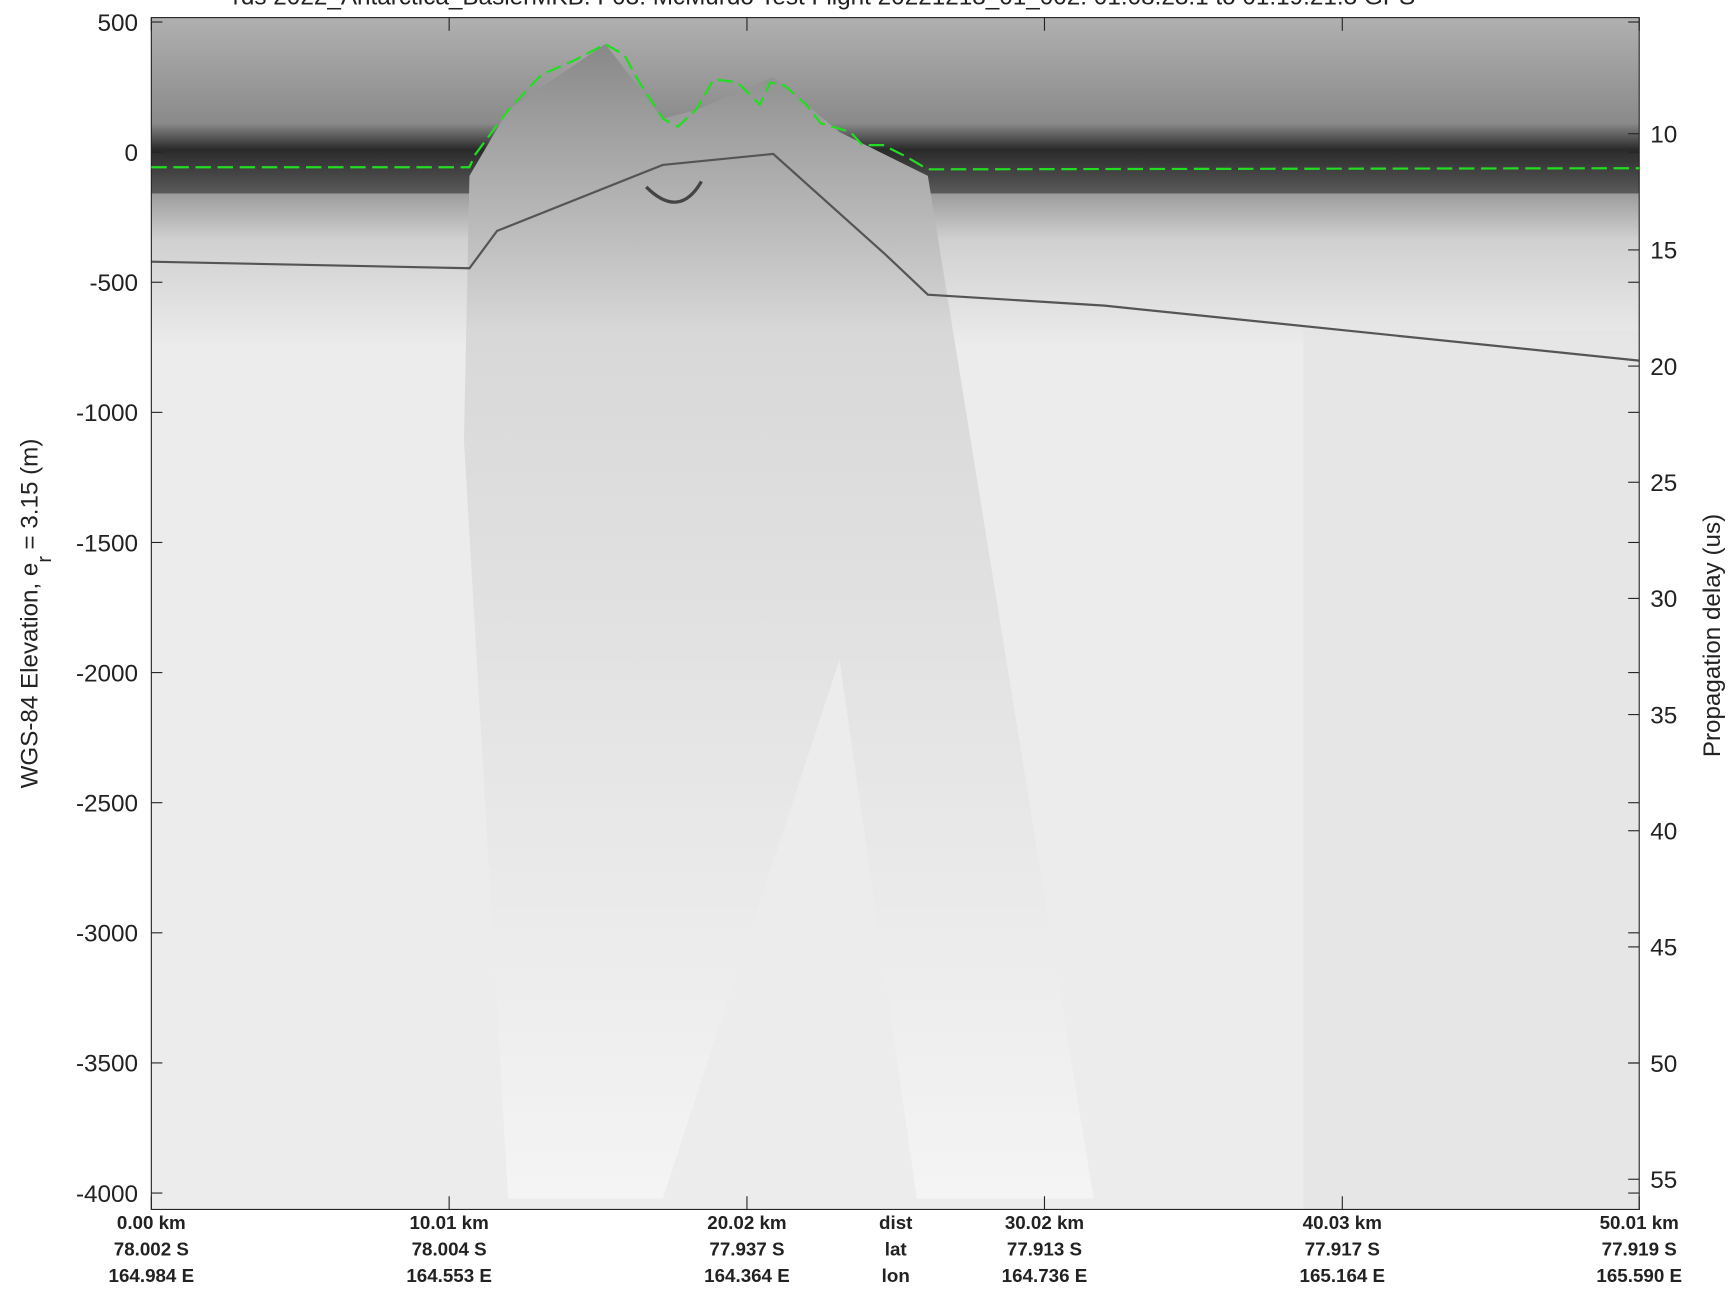 The height and width of the screenshot is (1293, 1732). I want to click on x-tick-label: 30.02 km, so click(1044, 1222).